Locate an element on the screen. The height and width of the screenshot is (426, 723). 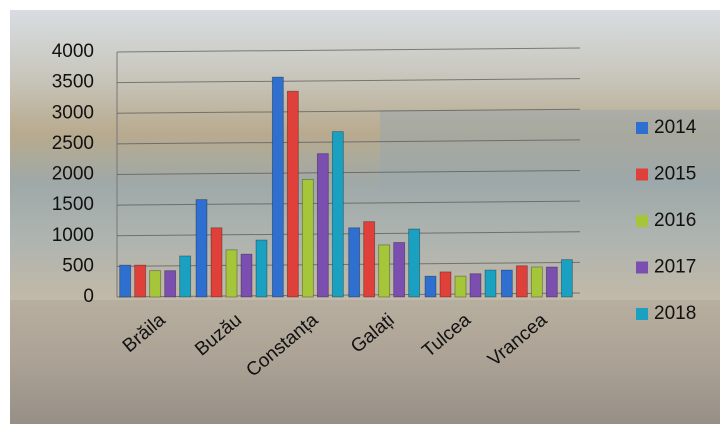
y-tick-label: 1500 is located at coordinates (73, 204).